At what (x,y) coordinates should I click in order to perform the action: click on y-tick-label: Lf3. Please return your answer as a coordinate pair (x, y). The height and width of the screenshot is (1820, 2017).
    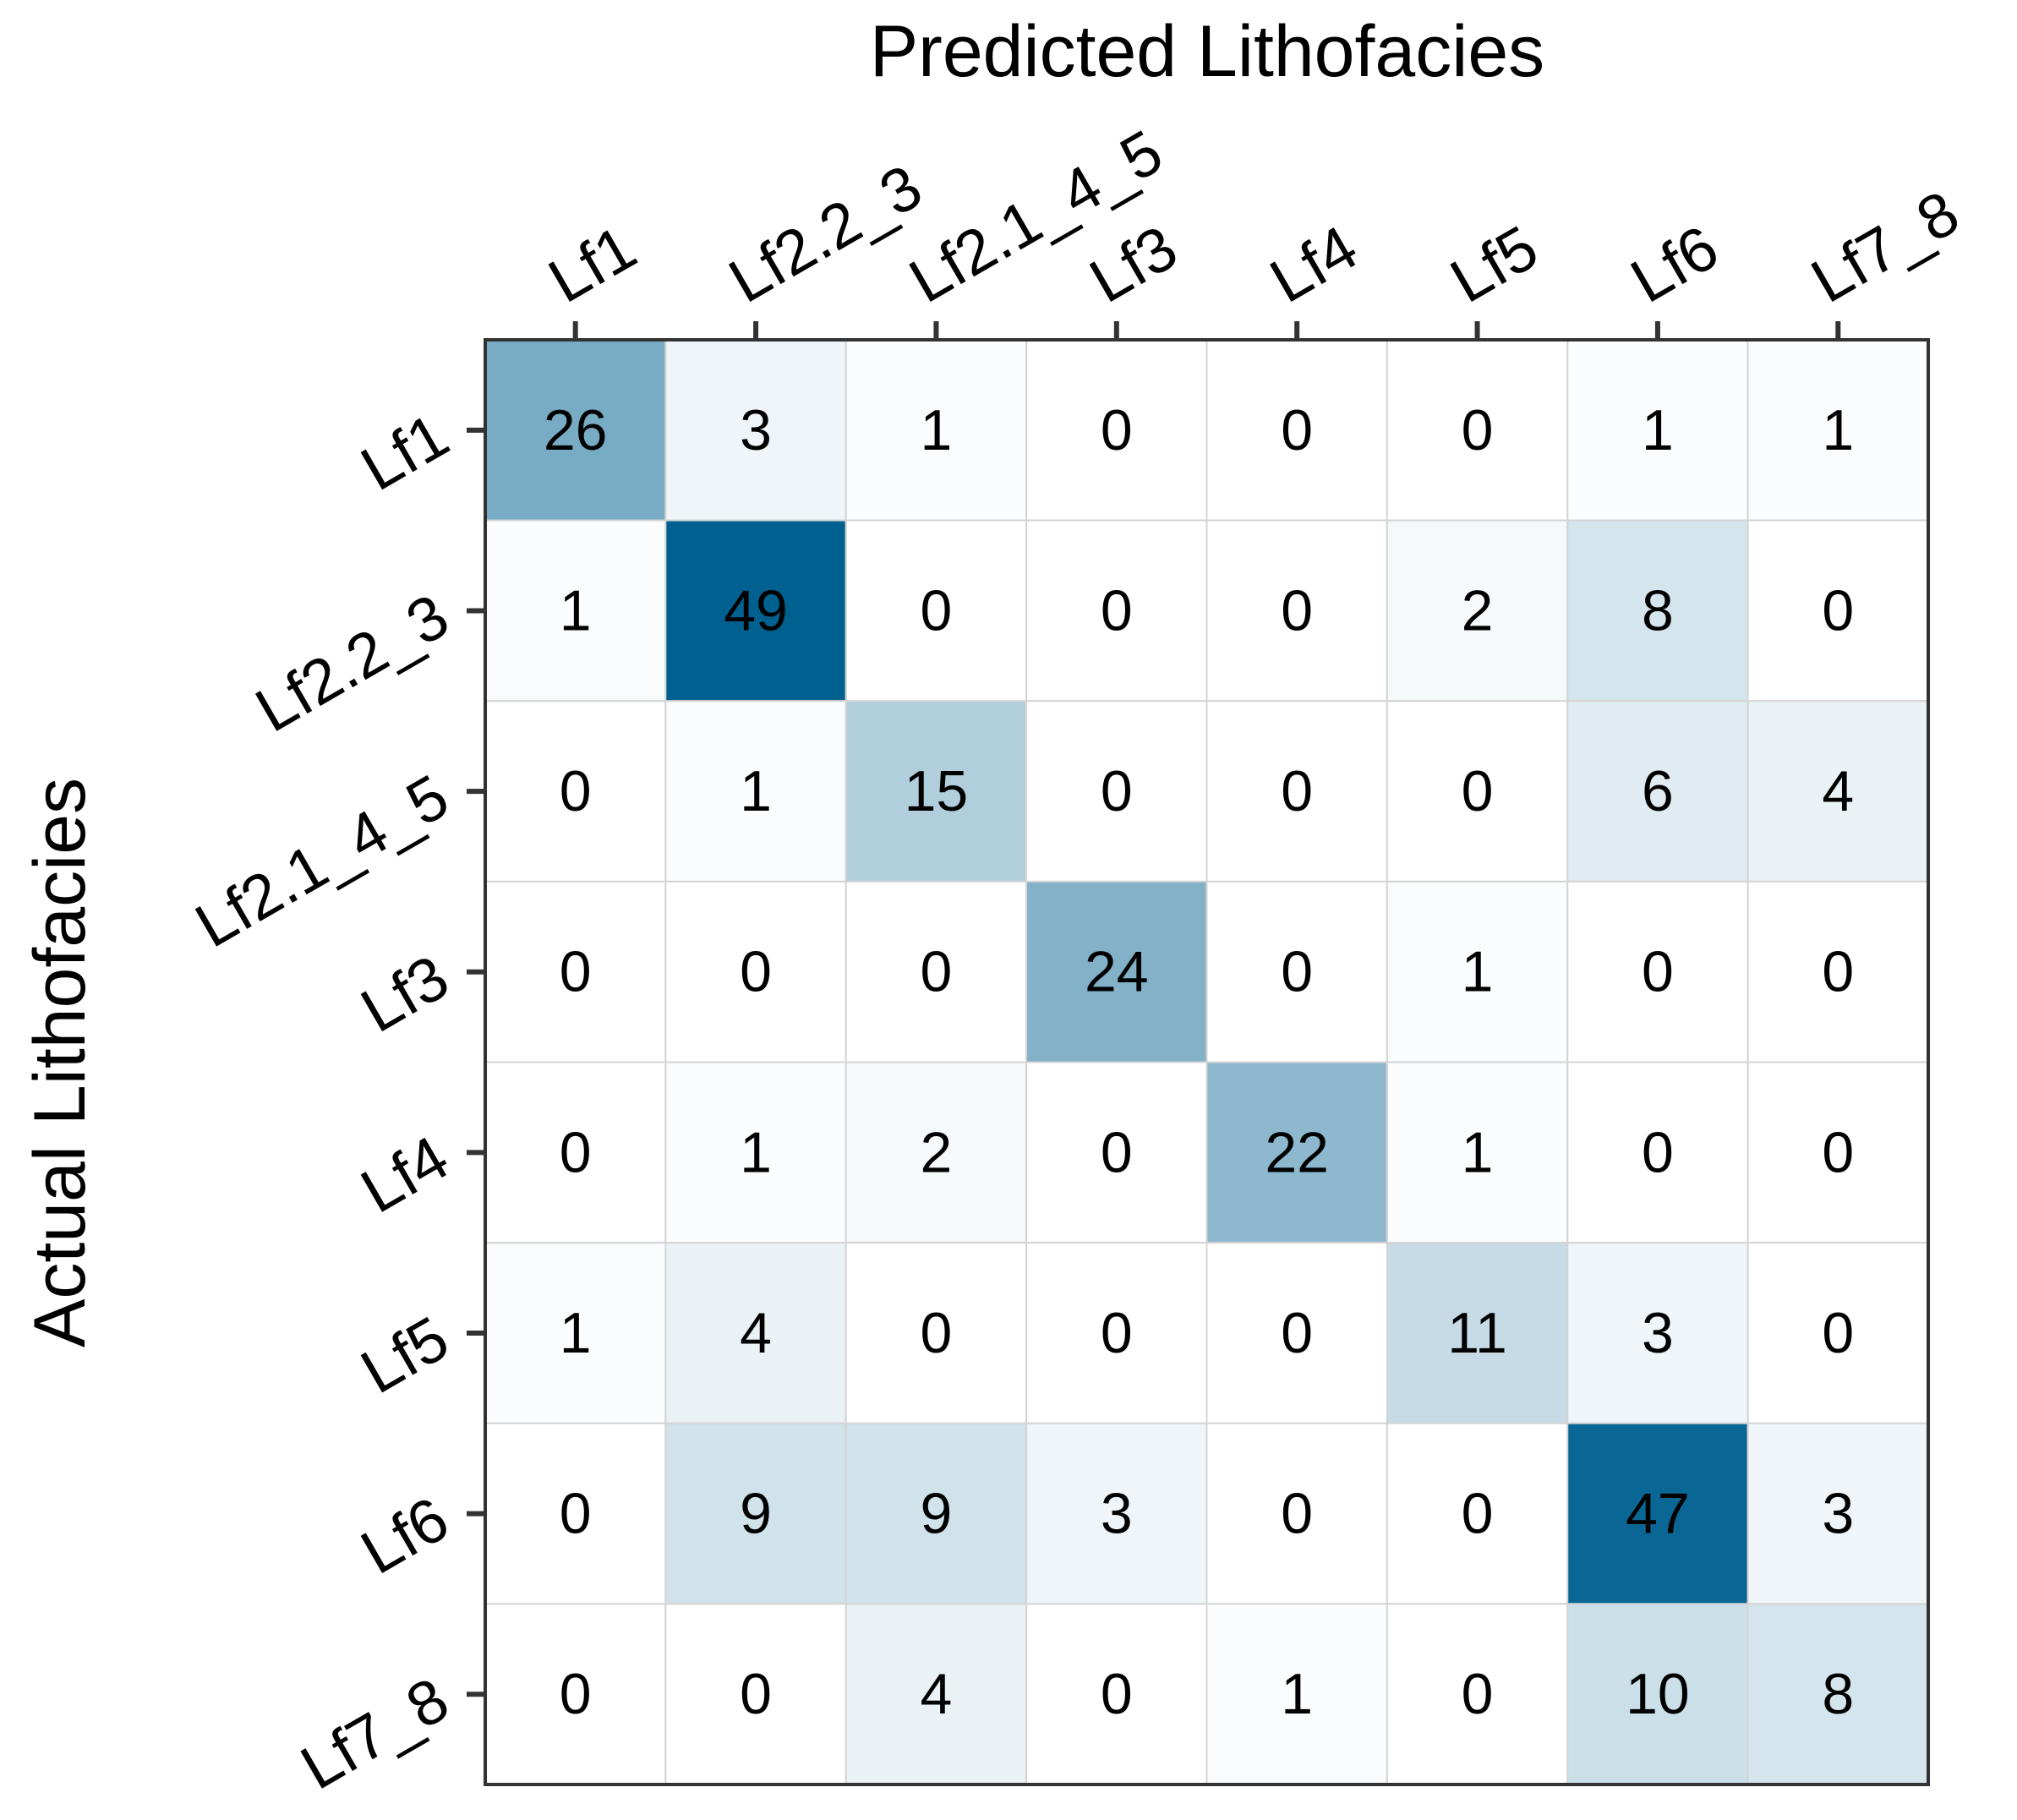
    Looking at the image, I should click on (404, 994).